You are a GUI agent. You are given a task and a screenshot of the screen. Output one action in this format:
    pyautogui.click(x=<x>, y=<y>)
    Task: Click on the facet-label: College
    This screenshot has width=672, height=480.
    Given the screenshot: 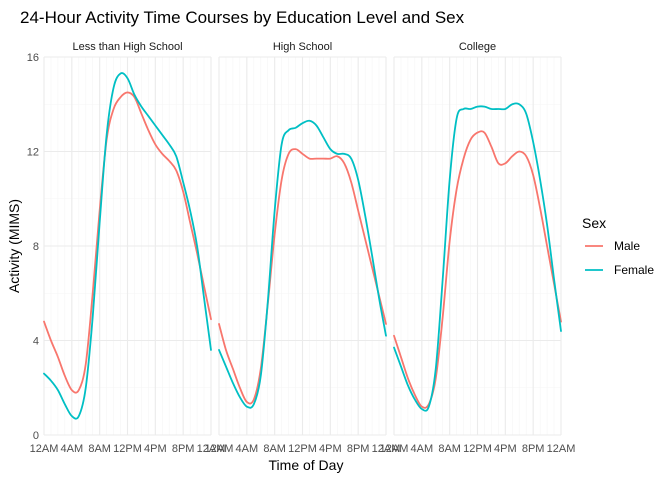 What is the action you would take?
    pyautogui.click(x=477, y=47)
    